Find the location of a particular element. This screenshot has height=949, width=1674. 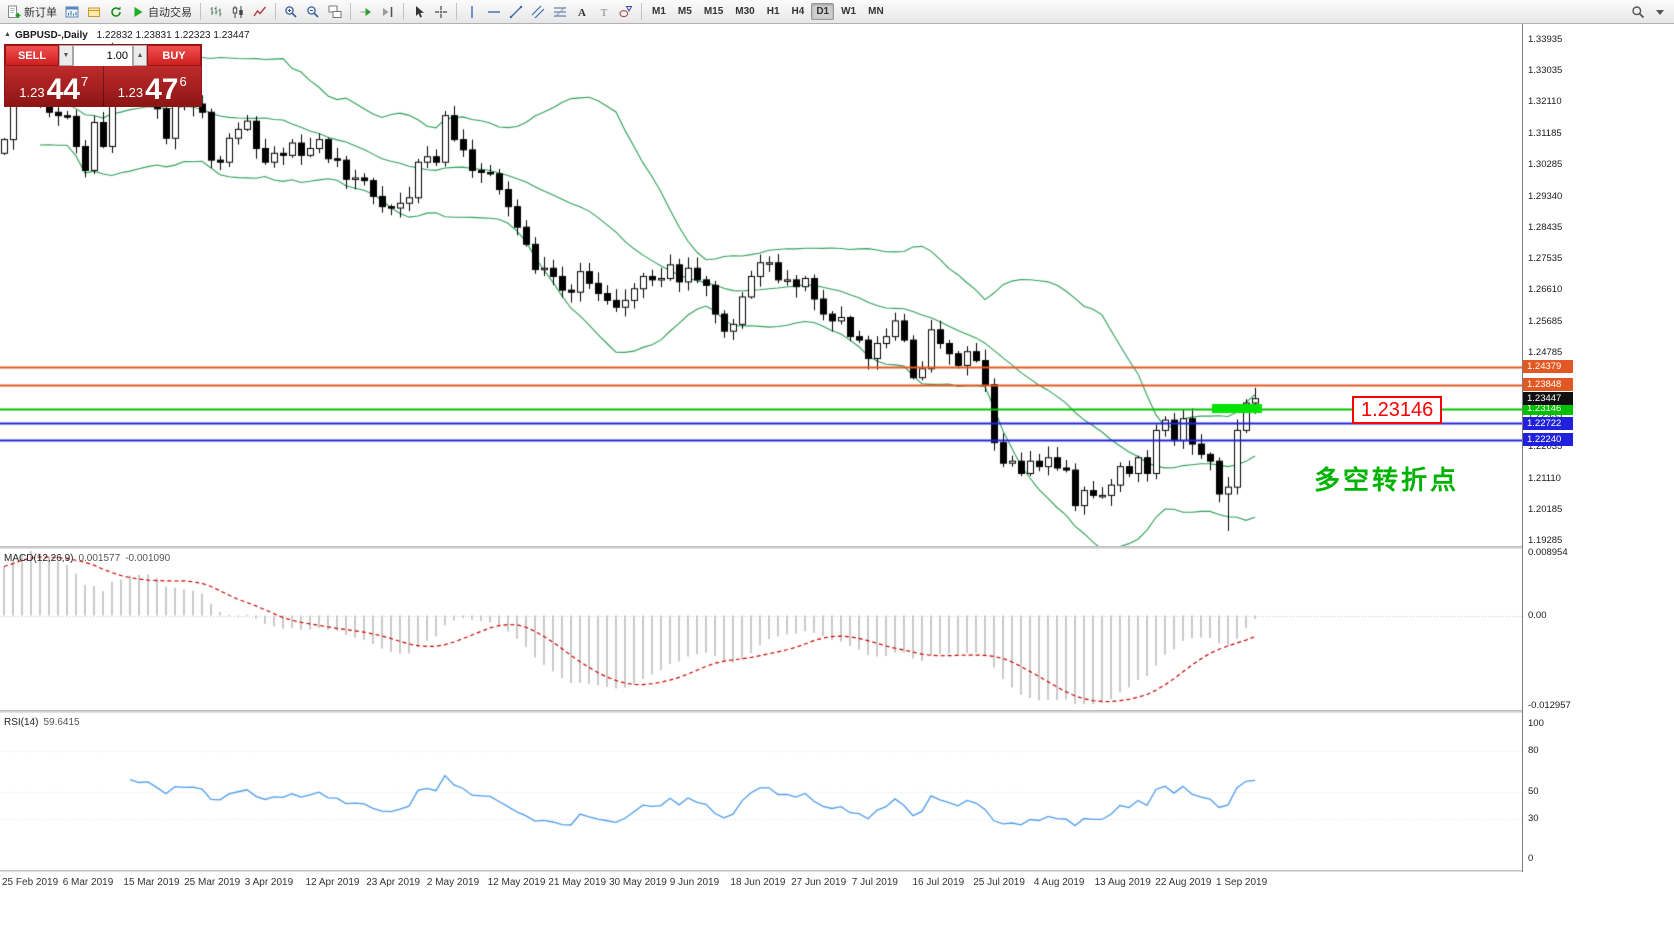

new-order-icon is located at coordinates (14, 12).